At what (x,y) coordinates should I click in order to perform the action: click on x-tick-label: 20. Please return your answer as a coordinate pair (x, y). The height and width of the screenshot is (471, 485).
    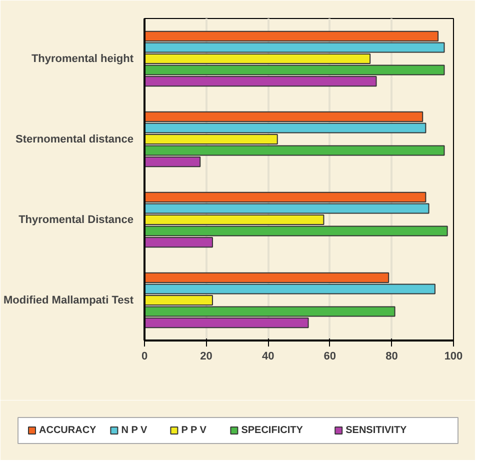
    Looking at the image, I should click on (206, 356).